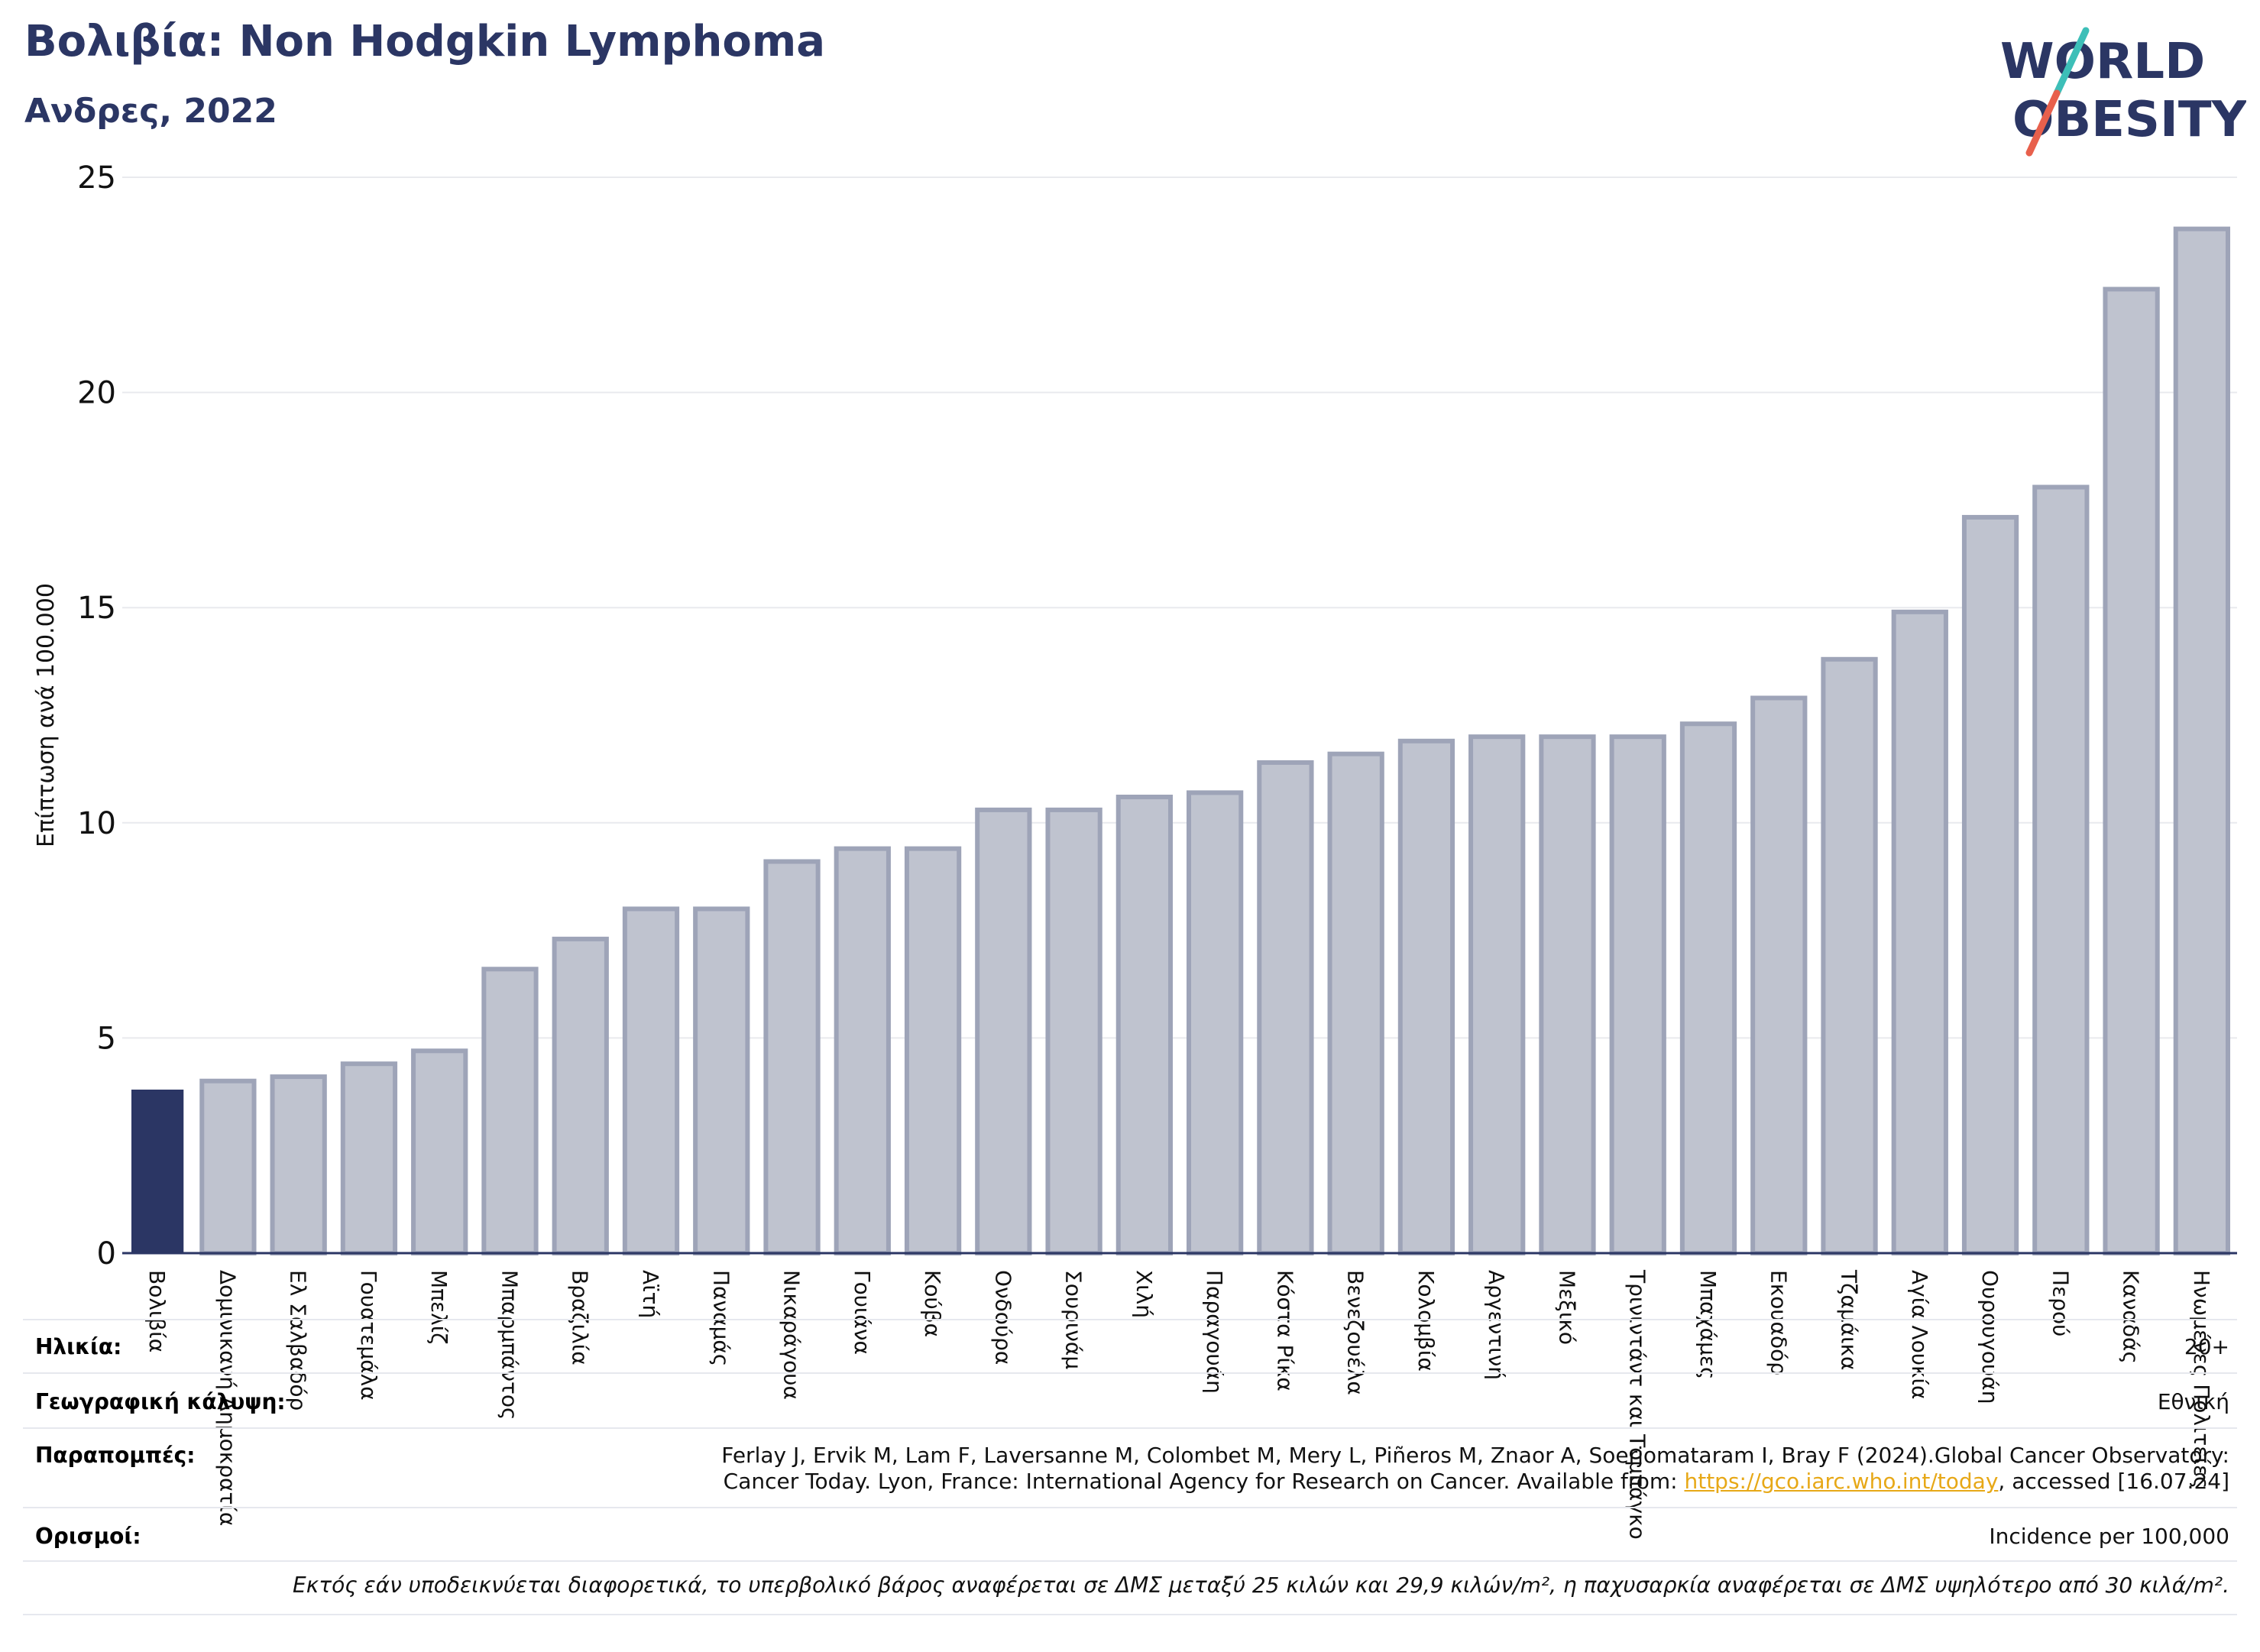 This screenshot has height=1652, width=2260. What do you see at coordinates (160, 1401) in the screenshot?
I see `coverage-label: Γεωγραφική κάλυψη:` at bounding box center [160, 1401].